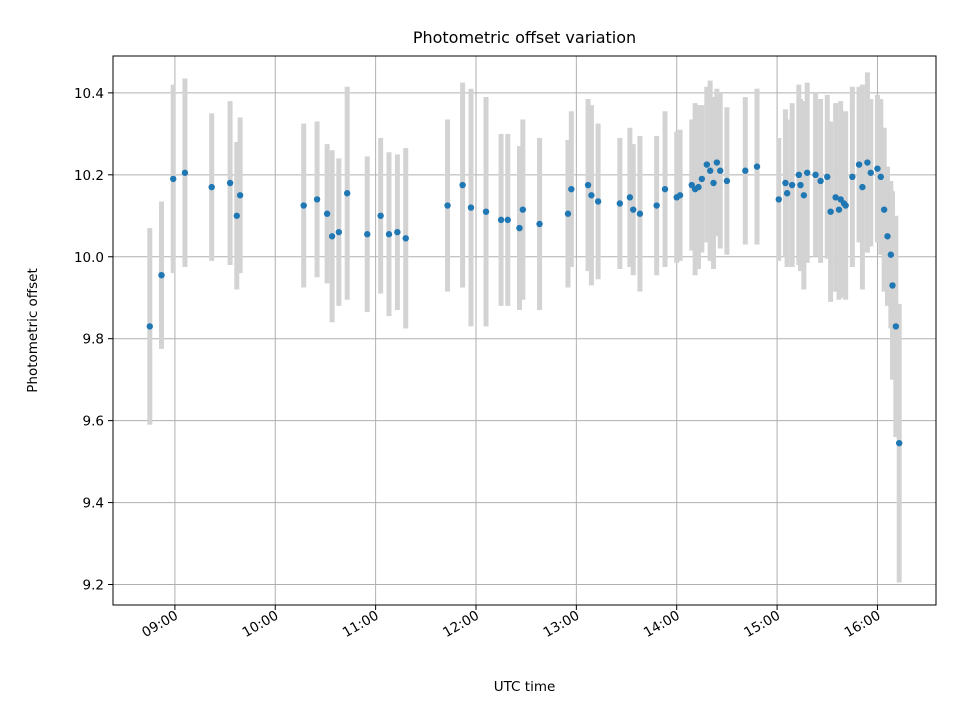 The height and width of the screenshot is (725, 960). Describe the element at coordinates (89, 94) in the screenshot. I see `y-tick-label: 10.4` at that location.